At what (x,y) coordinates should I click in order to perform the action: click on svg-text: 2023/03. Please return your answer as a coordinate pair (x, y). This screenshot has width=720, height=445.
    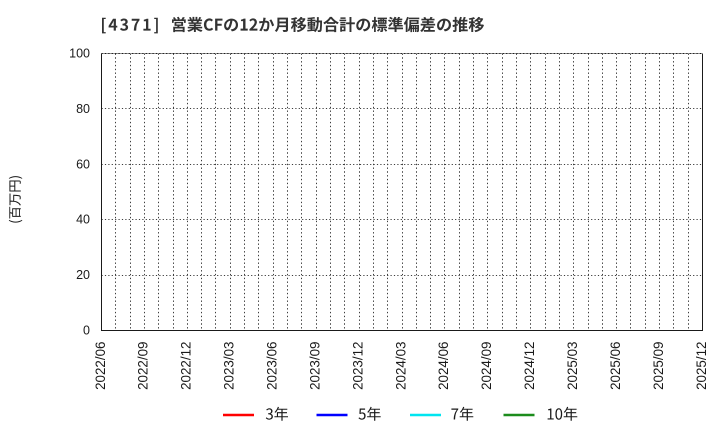
    Looking at the image, I should click on (229, 366).